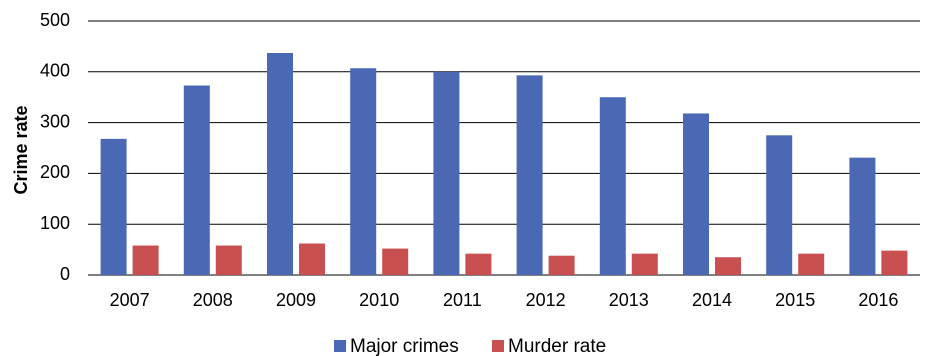 This screenshot has width=928, height=356. I want to click on x-tick-label: 2009, so click(296, 300).